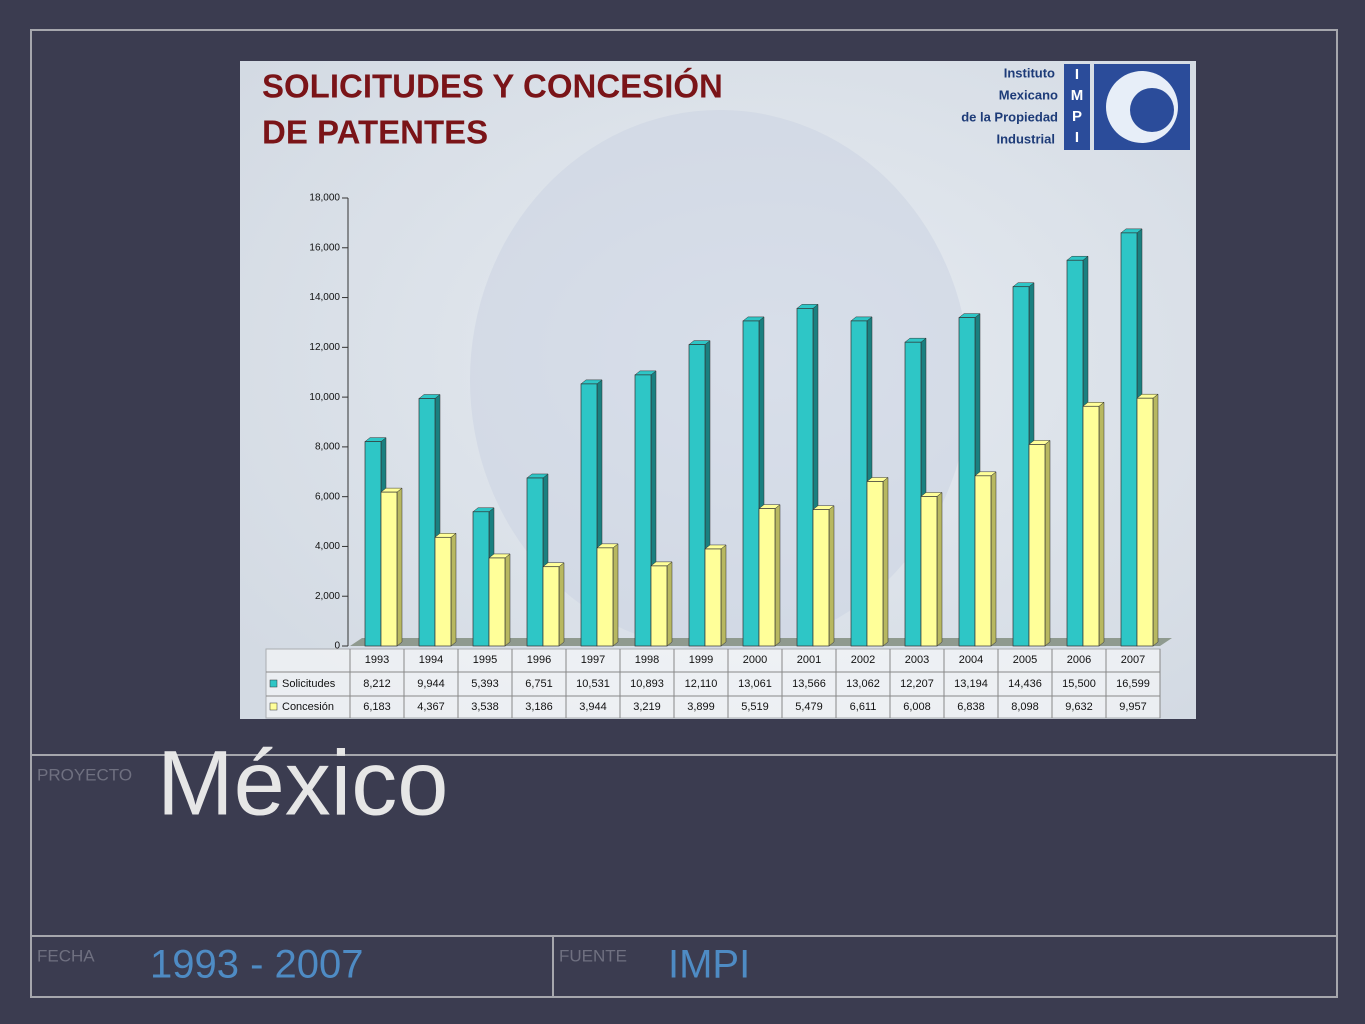 The width and height of the screenshot is (1365, 1024). I want to click on project-label: PROYECTO, so click(84, 774).